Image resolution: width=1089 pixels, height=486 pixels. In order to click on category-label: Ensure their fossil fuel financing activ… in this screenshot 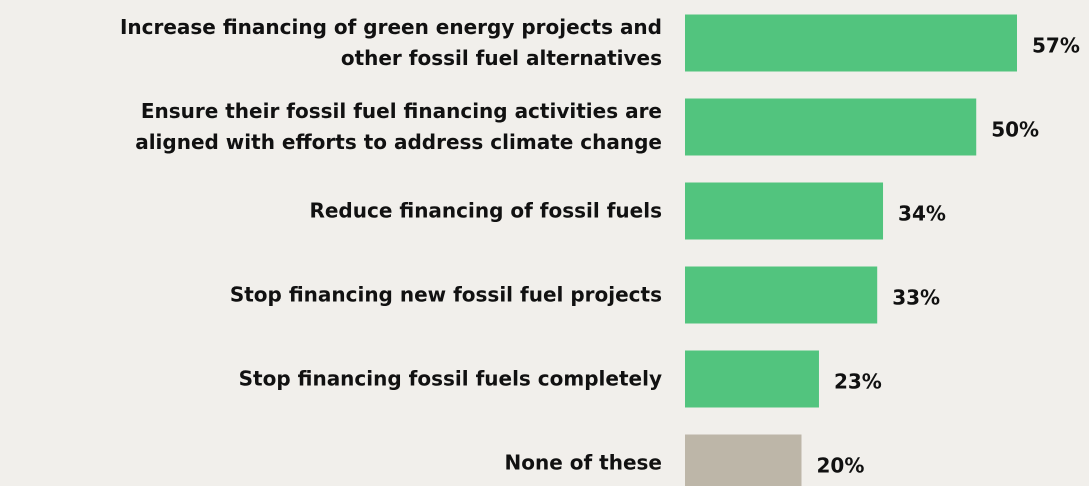, I will do `click(398, 126)`.